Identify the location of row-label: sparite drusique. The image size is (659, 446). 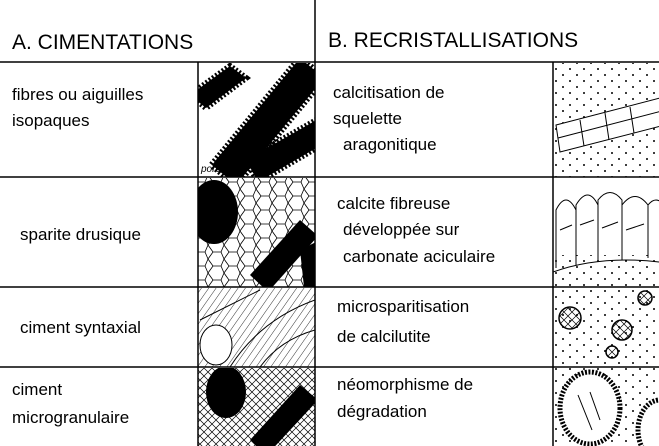
(80, 234).